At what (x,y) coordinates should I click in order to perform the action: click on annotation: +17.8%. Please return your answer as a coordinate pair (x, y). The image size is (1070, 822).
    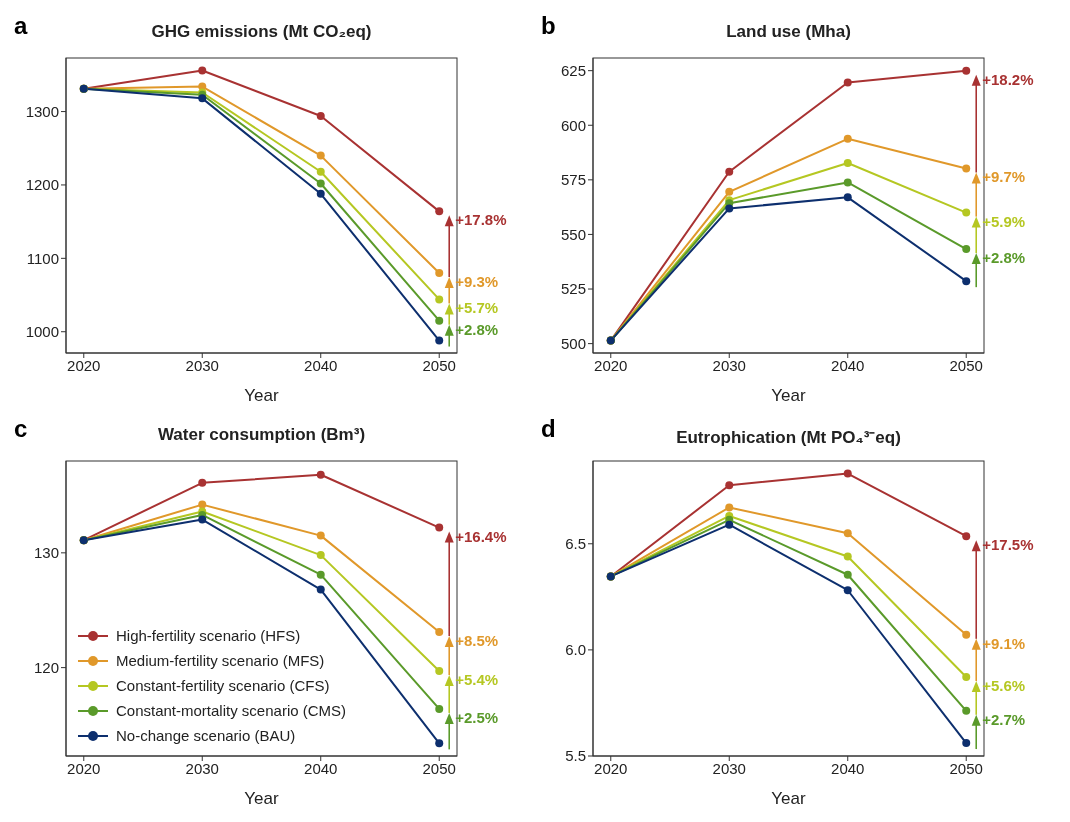
    Looking at the image, I should click on (481, 220).